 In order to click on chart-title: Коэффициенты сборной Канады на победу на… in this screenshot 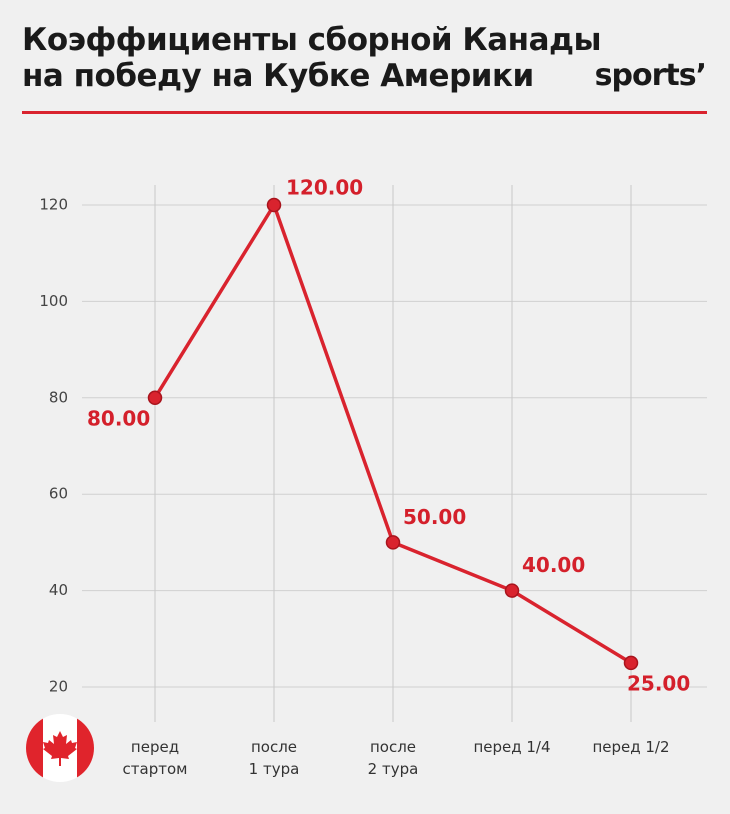, I will do `click(312, 58)`.